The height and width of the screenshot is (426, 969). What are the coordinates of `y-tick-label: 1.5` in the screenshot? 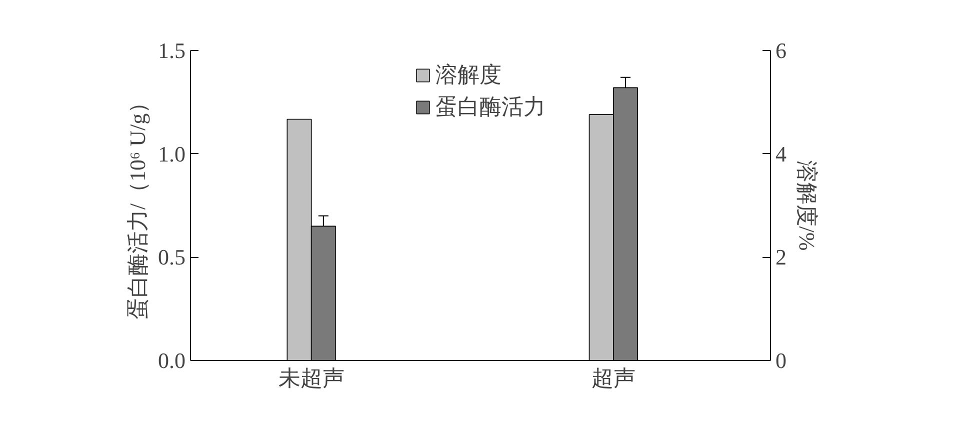 It's located at (172, 50).